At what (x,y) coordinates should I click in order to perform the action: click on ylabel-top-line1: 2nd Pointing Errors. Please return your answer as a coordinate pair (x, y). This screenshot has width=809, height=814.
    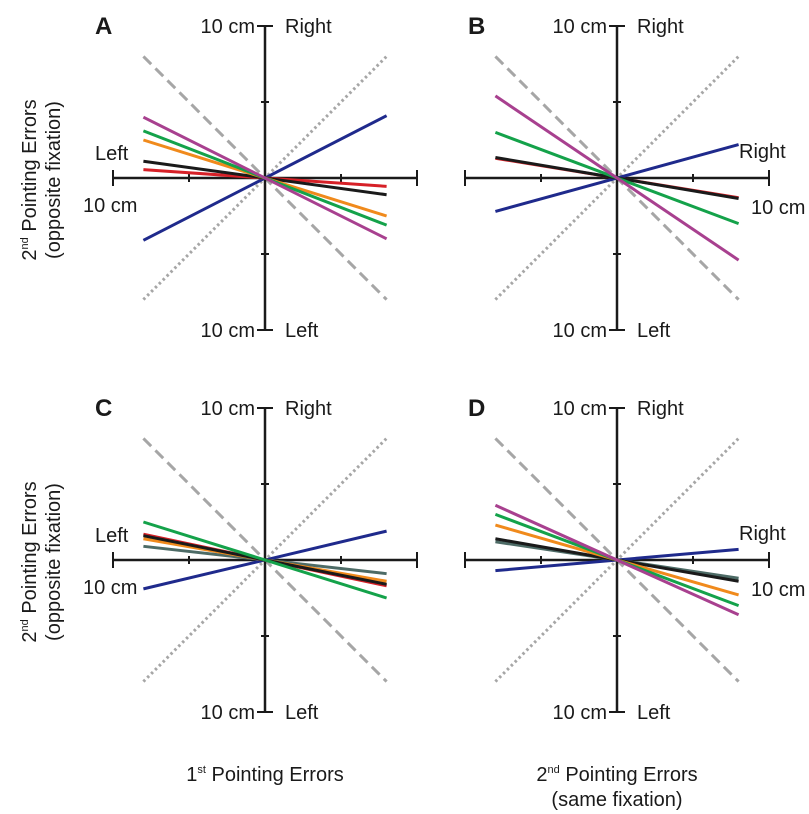
    Looking at the image, I should click on (30, 179).